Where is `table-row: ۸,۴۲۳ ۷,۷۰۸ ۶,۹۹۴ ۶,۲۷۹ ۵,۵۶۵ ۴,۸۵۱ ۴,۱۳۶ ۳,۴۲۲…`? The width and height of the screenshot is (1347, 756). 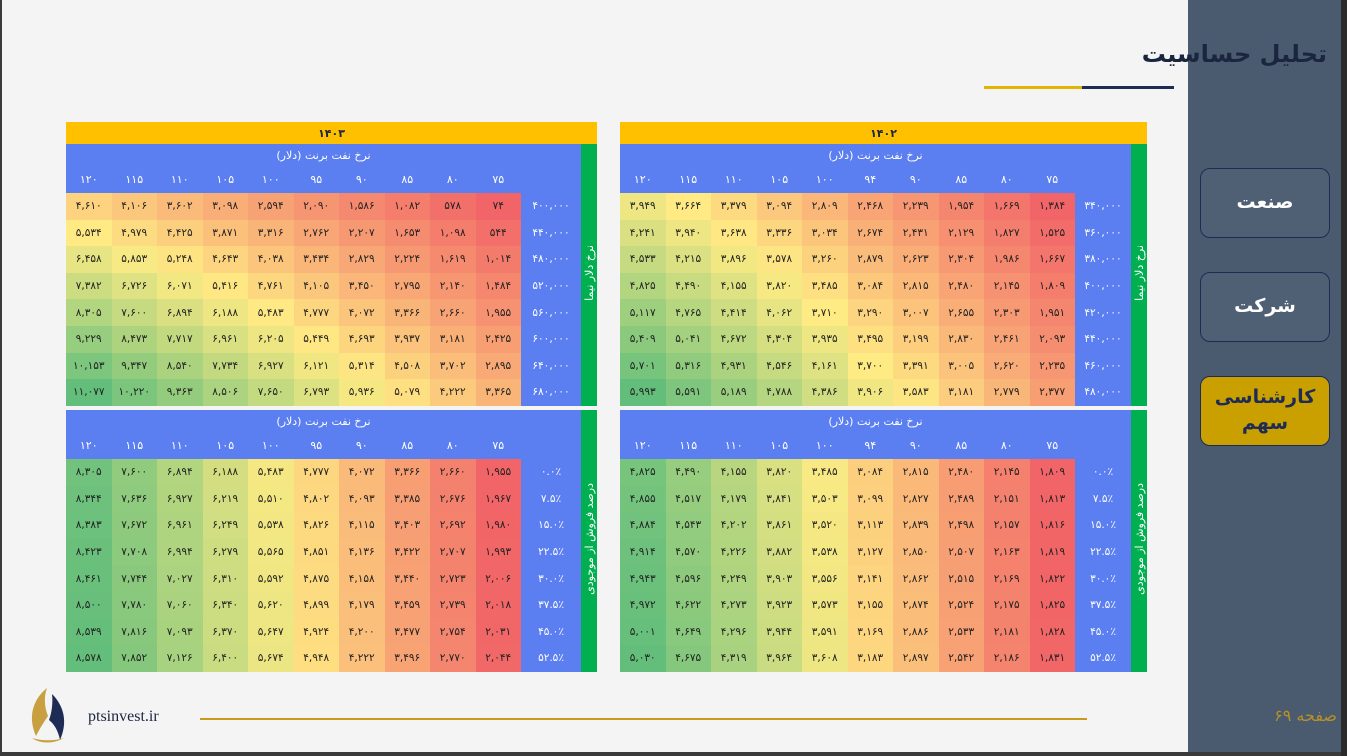
table-row: ۸,۴۲۳ ۷,۷۰۸ ۶,۹۹۴ ۶,۲۷۹ ۵,۵۶۵ ۴,۸۵۱ ۴,۱۳۶ ۳,۴۲۲… is located at coordinates (331, 552).